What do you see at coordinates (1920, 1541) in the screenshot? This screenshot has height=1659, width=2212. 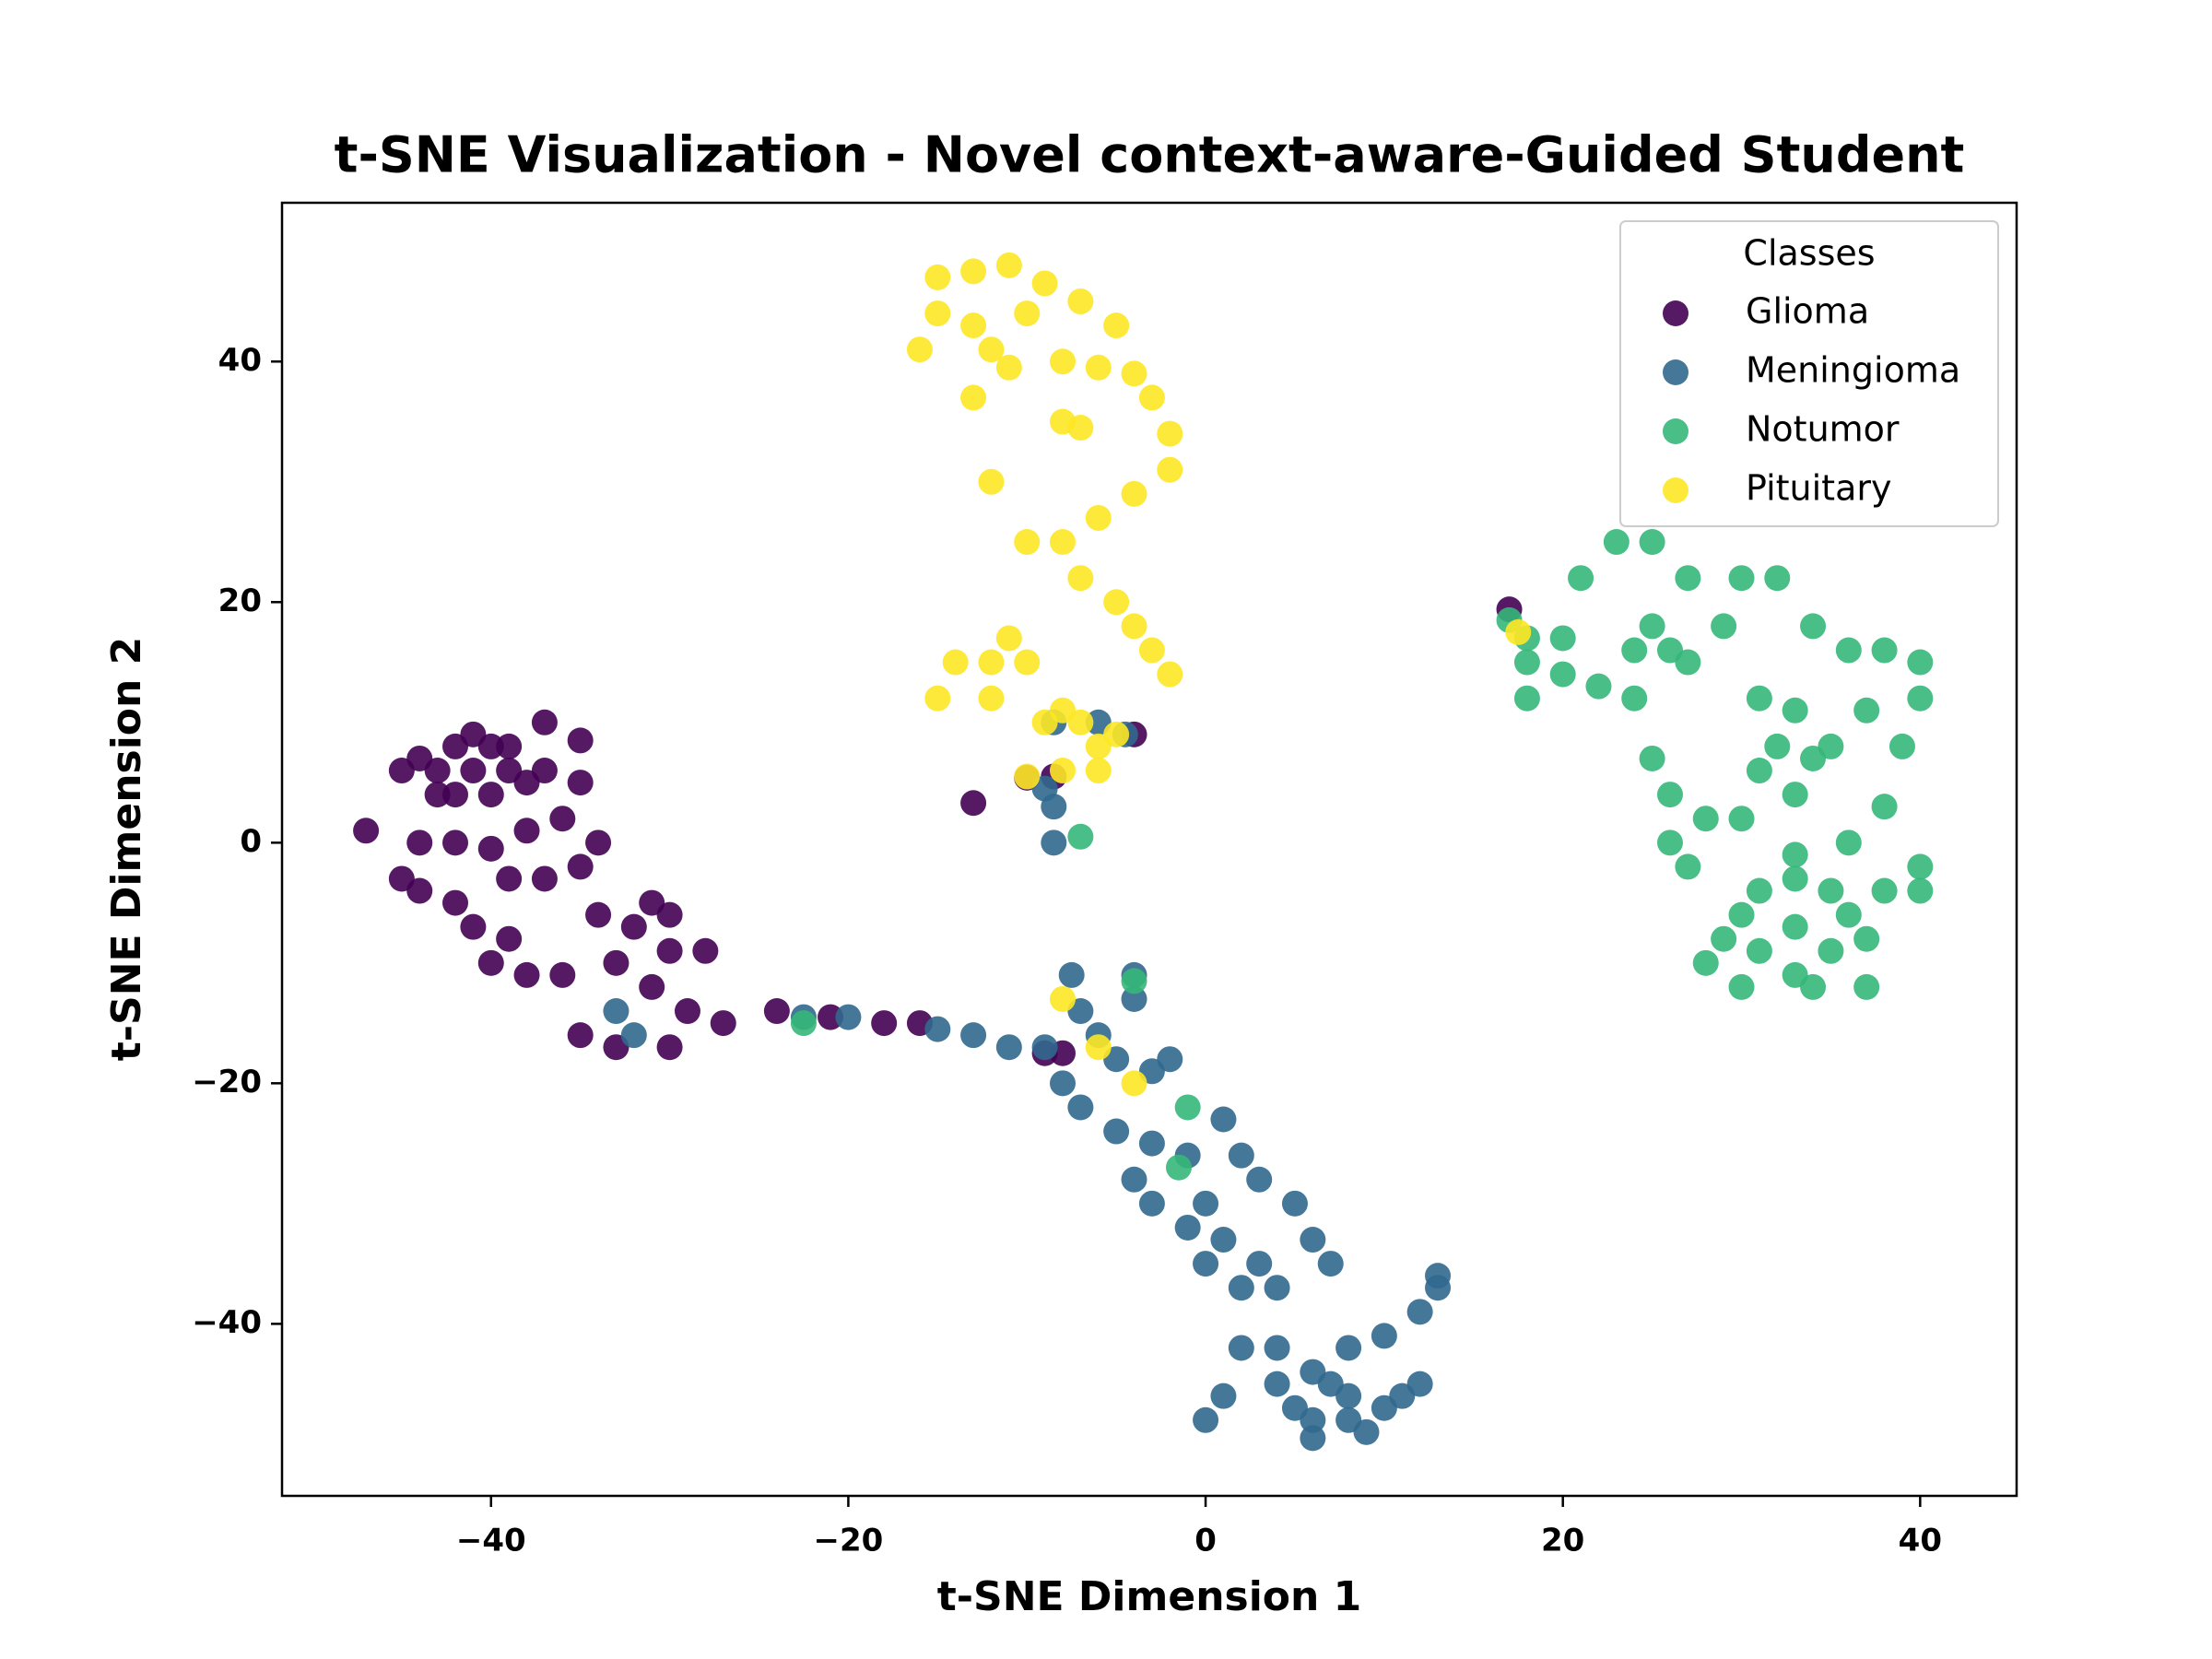 I see `x-tick-label: 40` at bounding box center [1920, 1541].